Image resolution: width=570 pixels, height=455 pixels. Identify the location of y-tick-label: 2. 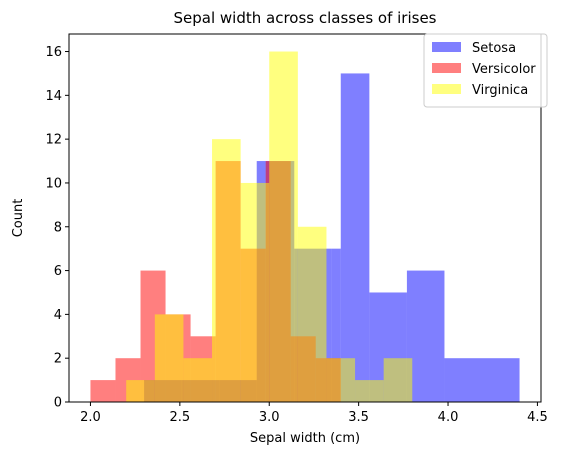
(58, 359).